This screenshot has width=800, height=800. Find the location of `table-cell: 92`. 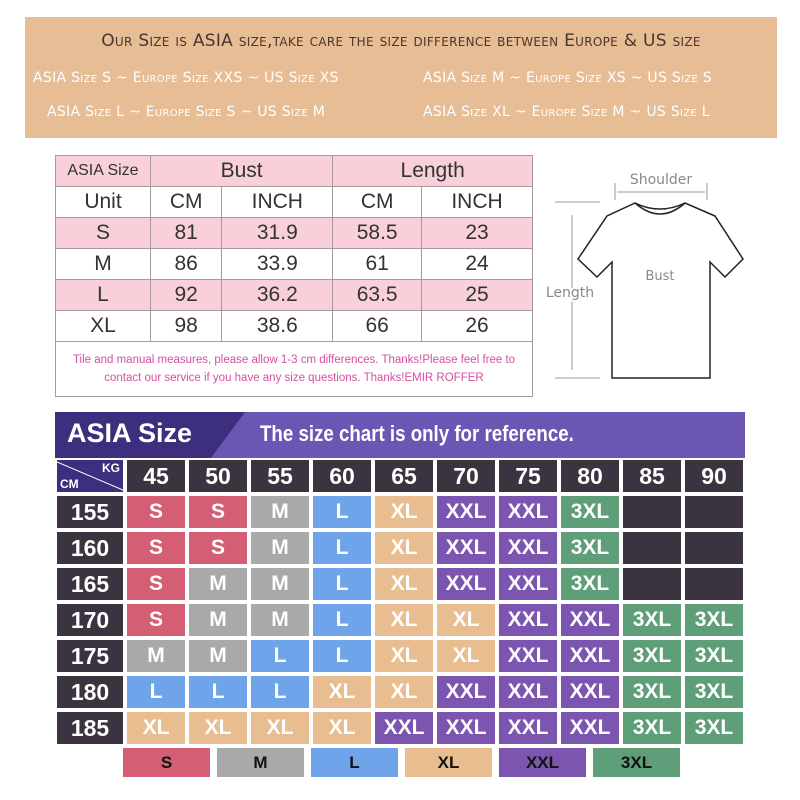

table-cell: 92 is located at coordinates (186, 295).